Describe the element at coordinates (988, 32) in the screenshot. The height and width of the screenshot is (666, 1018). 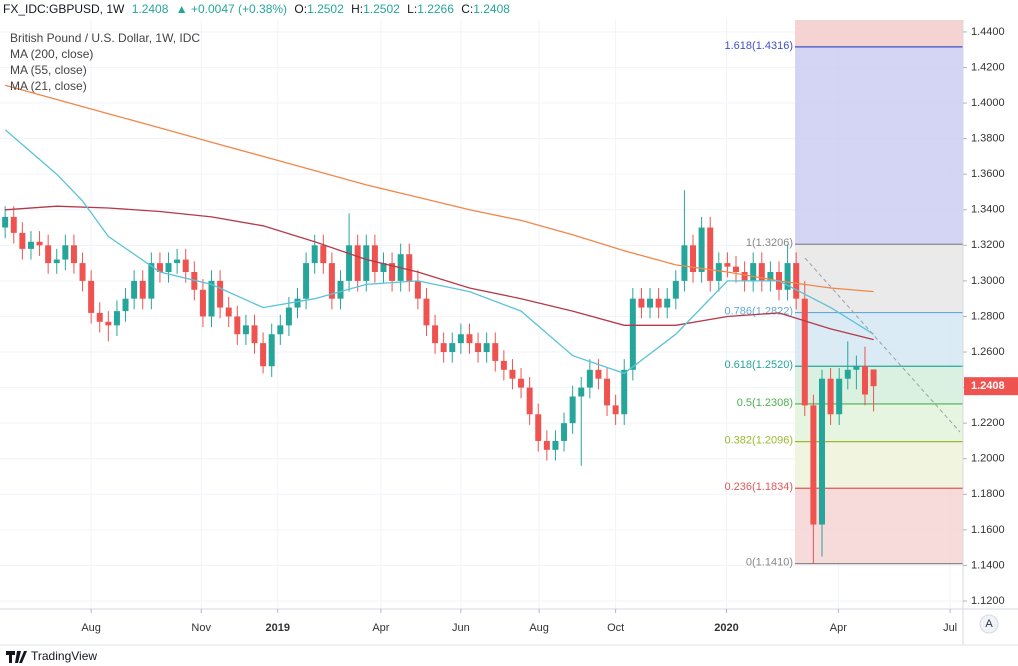
I see `y-tick-label: 1.4400` at that location.